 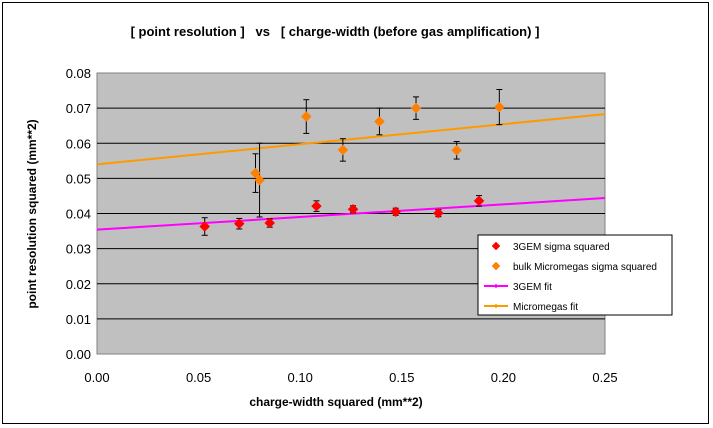 What do you see at coordinates (78, 354) in the screenshot?
I see `y-tick-label: 0.00` at bounding box center [78, 354].